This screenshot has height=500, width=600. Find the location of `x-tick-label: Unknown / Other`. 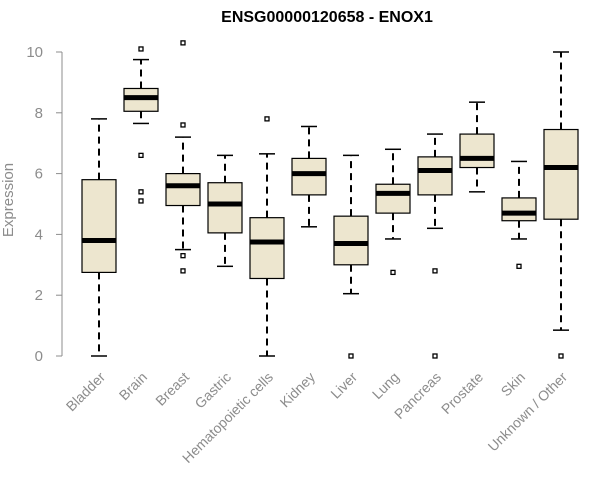

x-tick-label: Unknown / Other is located at coordinates (528, 412).